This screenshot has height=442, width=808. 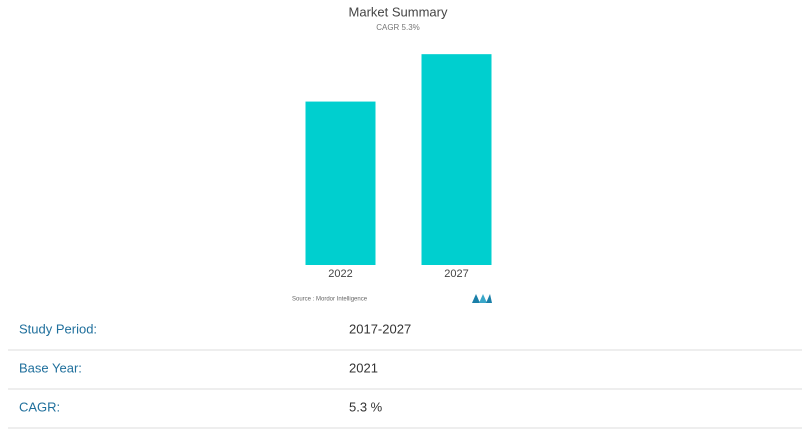 I want to click on x-tick-label: 2027, so click(x=456, y=274).